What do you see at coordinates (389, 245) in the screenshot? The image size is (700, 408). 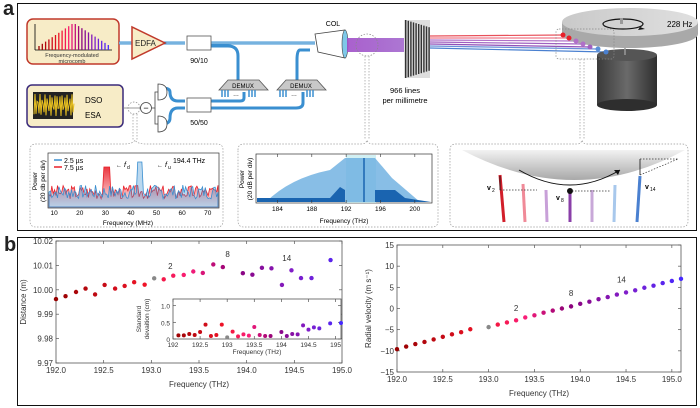 I see `y-tick-label: 15` at bounding box center [389, 245].